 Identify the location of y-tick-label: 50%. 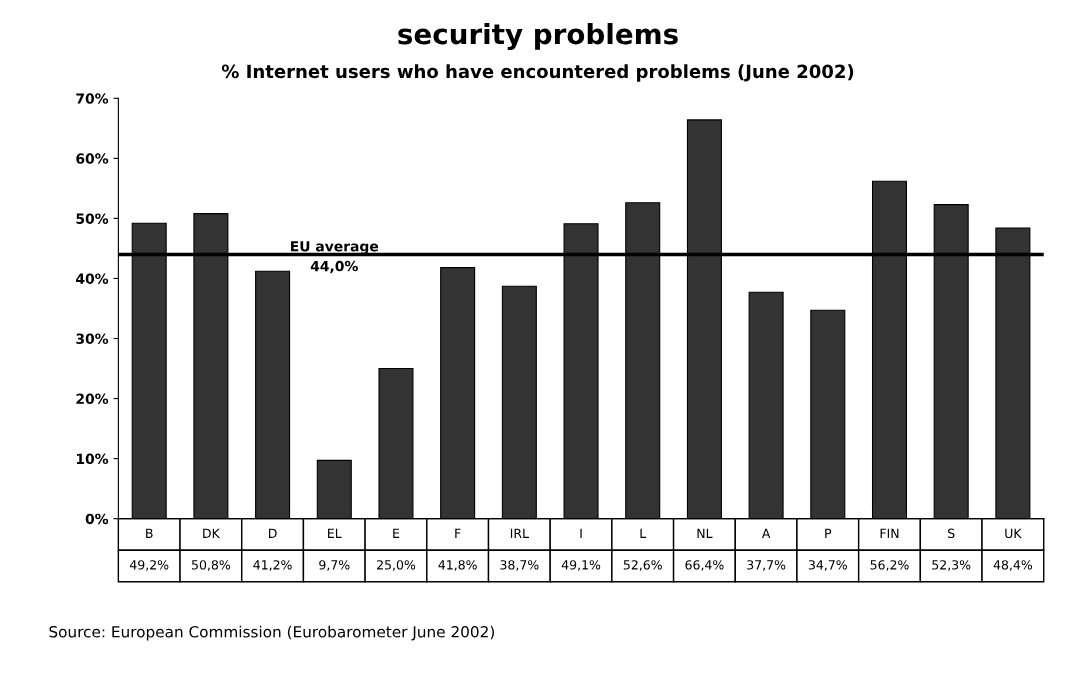
(92, 218).